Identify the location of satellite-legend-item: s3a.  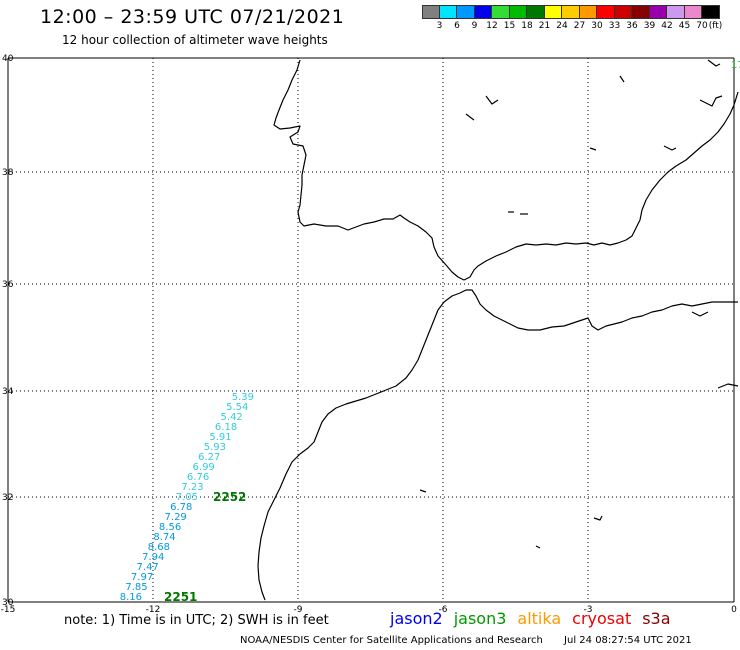
(656, 618).